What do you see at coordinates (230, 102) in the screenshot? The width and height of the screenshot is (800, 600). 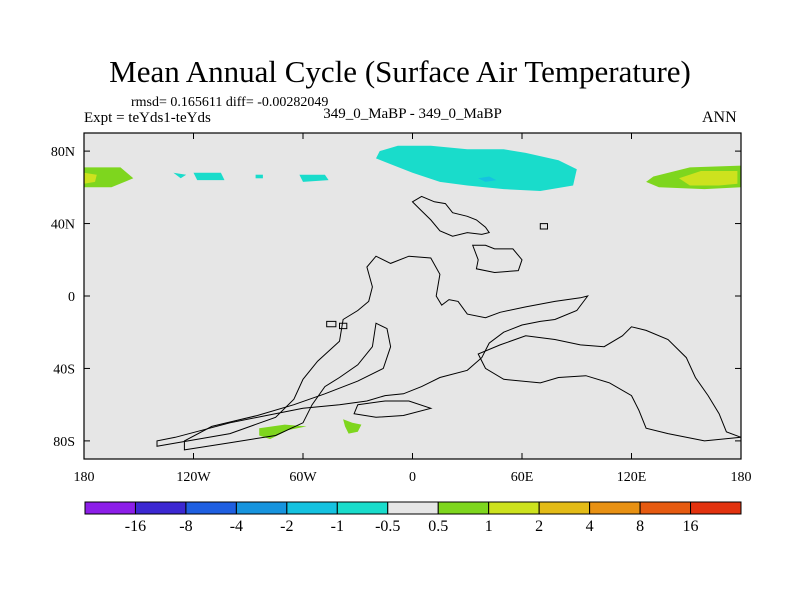 I see `stats-label: rmsd= 0.165611 diff= -0.00282049` at bounding box center [230, 102].